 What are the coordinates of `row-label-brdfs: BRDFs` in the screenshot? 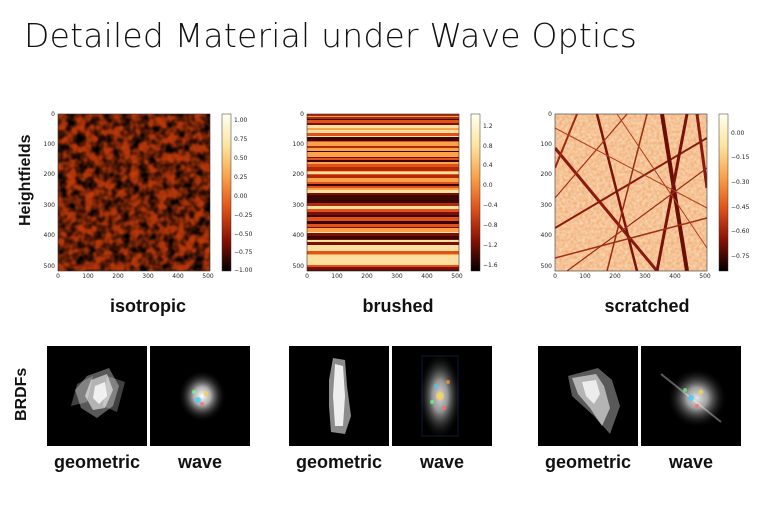 It's located at (21, 394).